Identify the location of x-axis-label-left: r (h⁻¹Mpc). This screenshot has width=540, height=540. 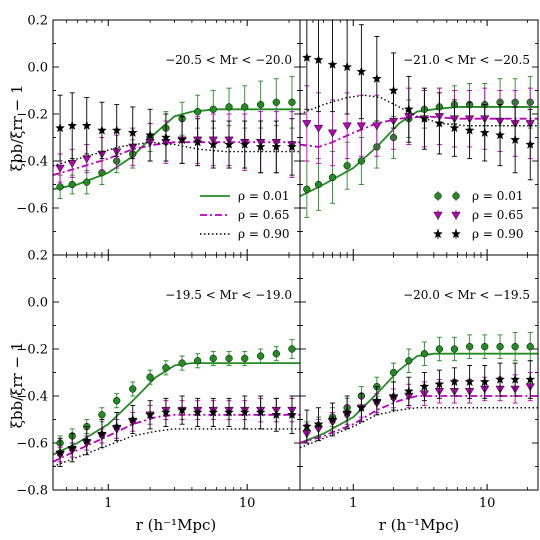
(176, 525).